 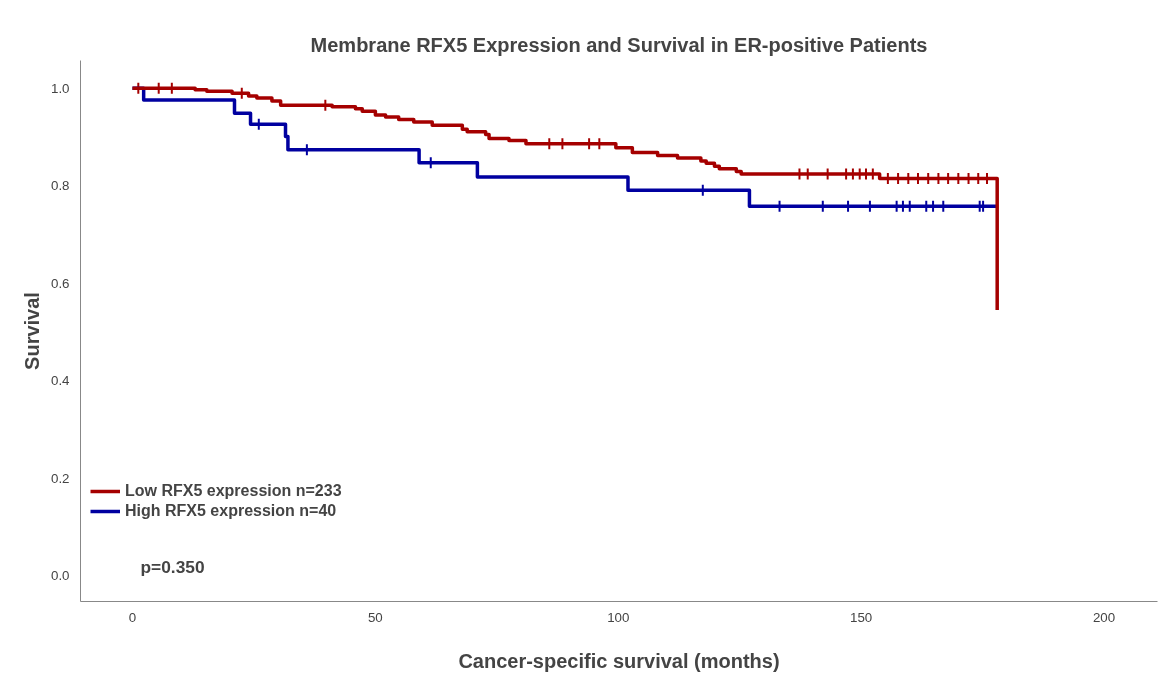 What do you see at coordinates (60, 478) in the screenshot?
I see `y-tick-label: 0.2` at bounding box center [60, 478].